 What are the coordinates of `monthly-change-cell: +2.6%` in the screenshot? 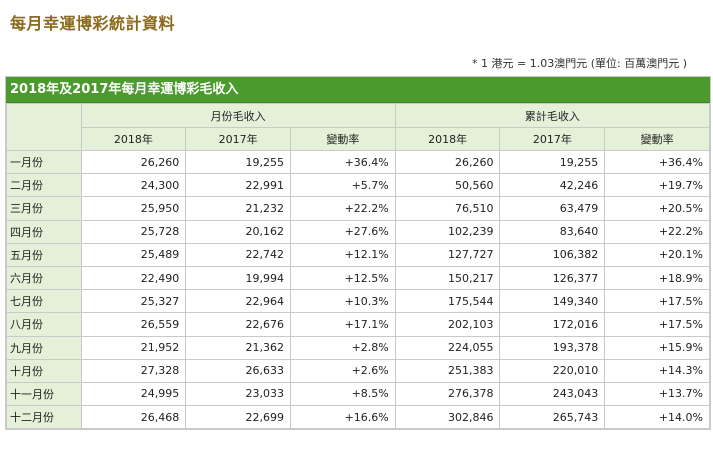 It's located at (342, 370).